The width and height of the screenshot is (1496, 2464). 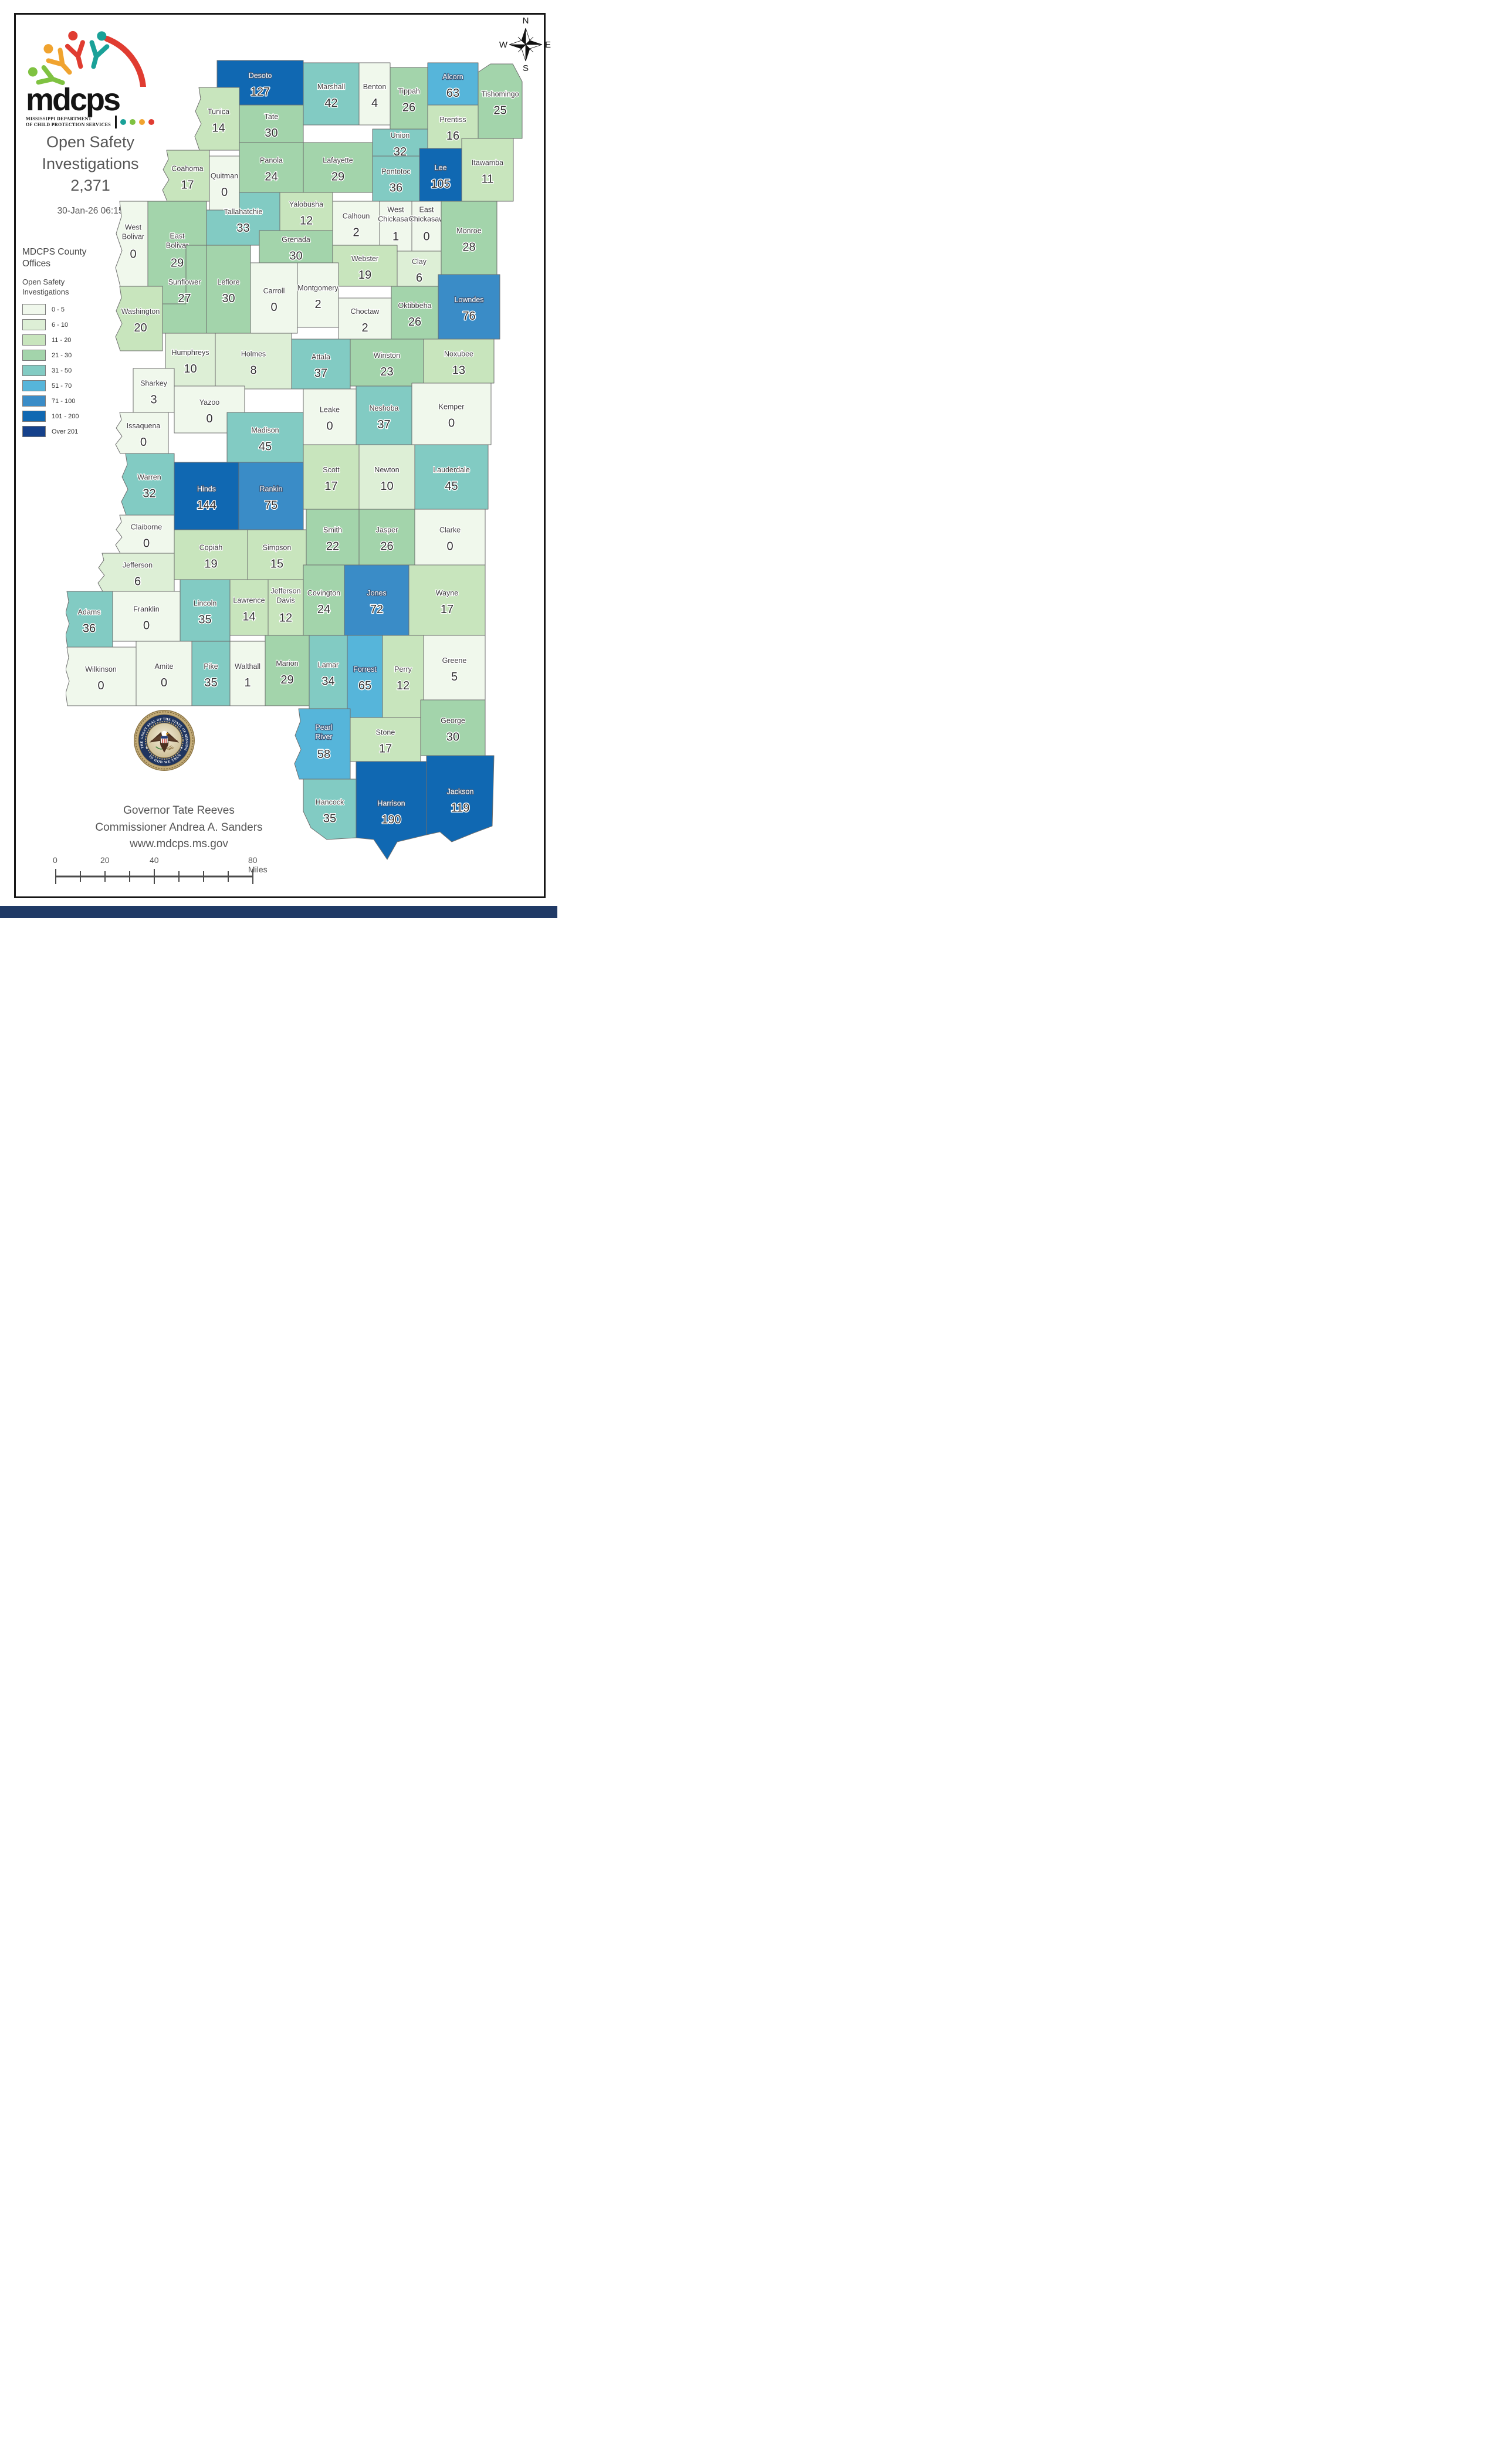 What do you see at coordinates (55, 860) in the screenshot?
I see `scale-label-0: 0` at bounding box center [55, 860].